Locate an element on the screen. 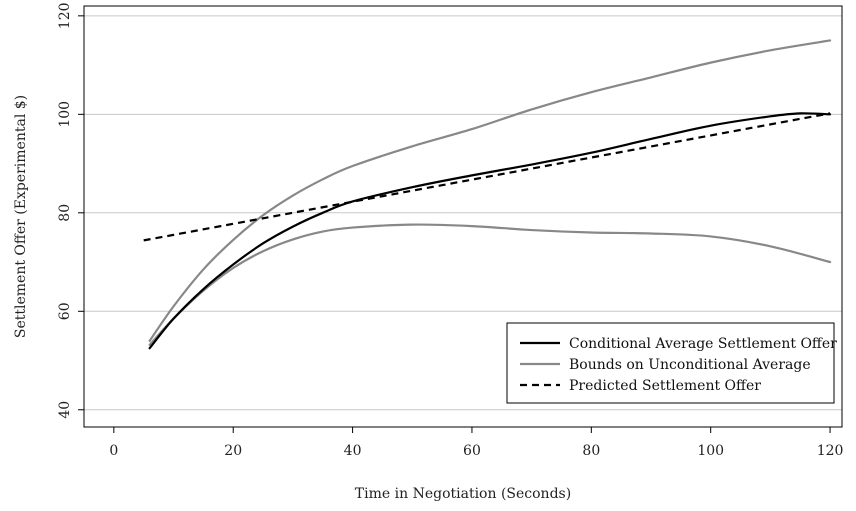  x-axis: 0 20 40 60 80 100 120 is located at coordinates (476, 443).